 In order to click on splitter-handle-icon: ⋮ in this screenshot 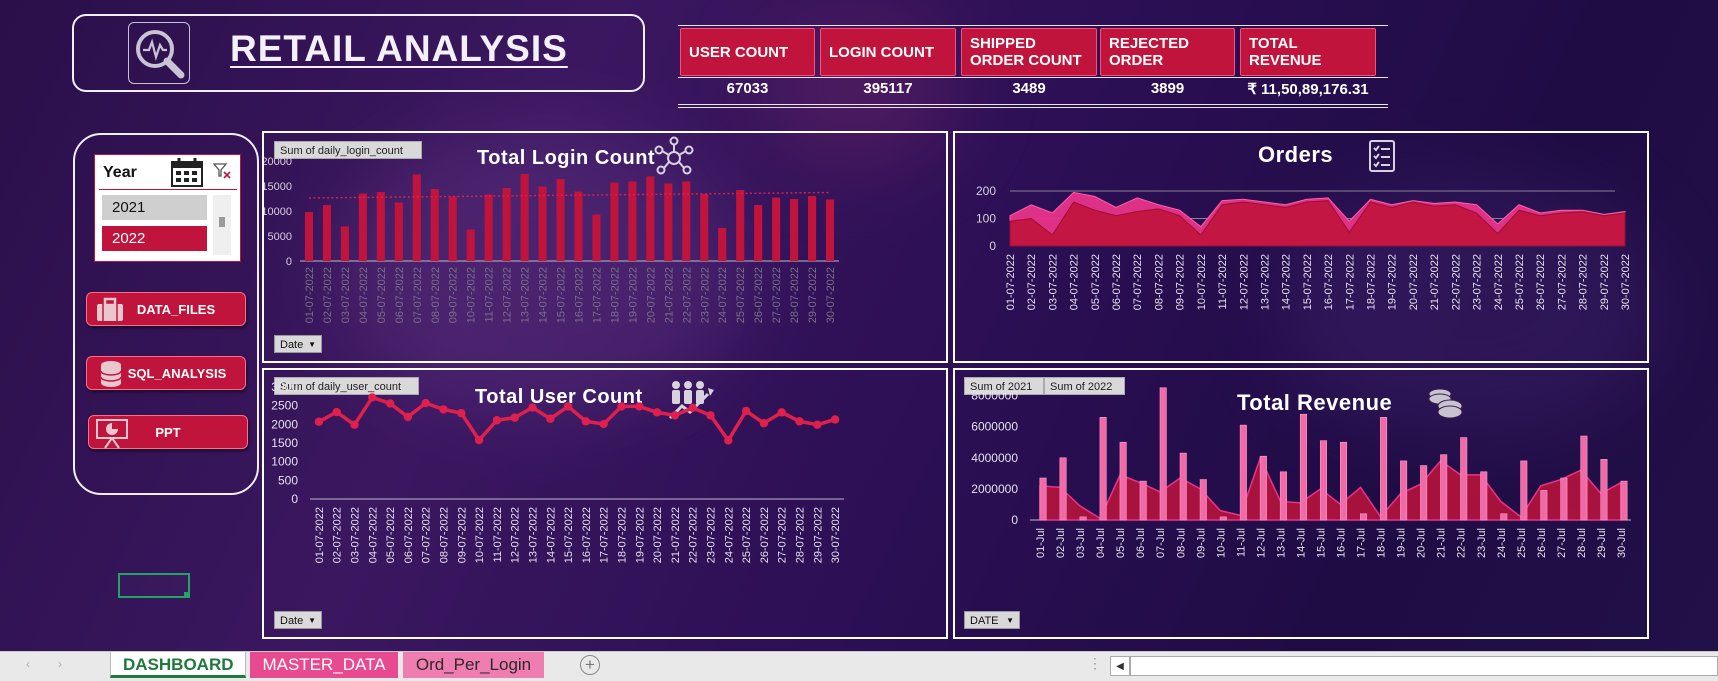, I will do `click(1095, 663)`.